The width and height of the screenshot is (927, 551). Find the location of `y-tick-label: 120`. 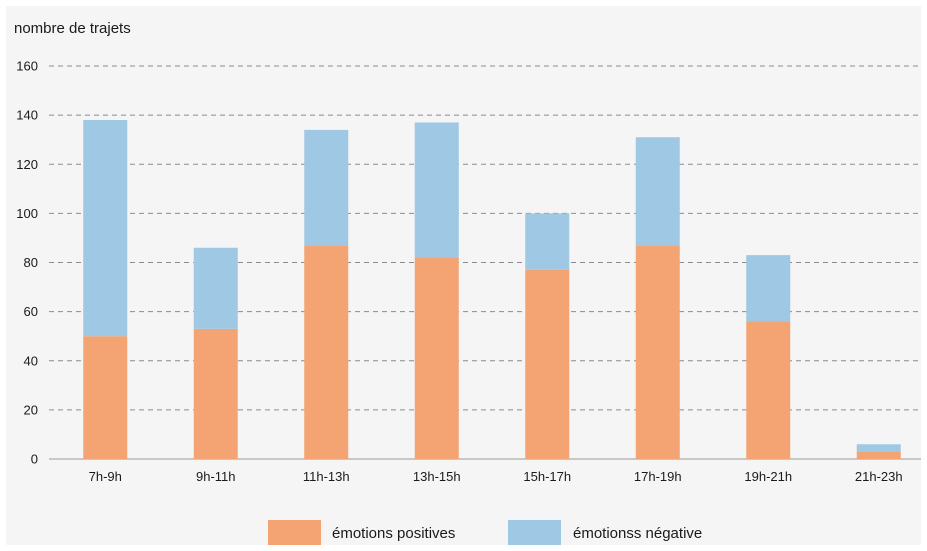

y-tick-label: 120 is located at coordinates (27, 164).